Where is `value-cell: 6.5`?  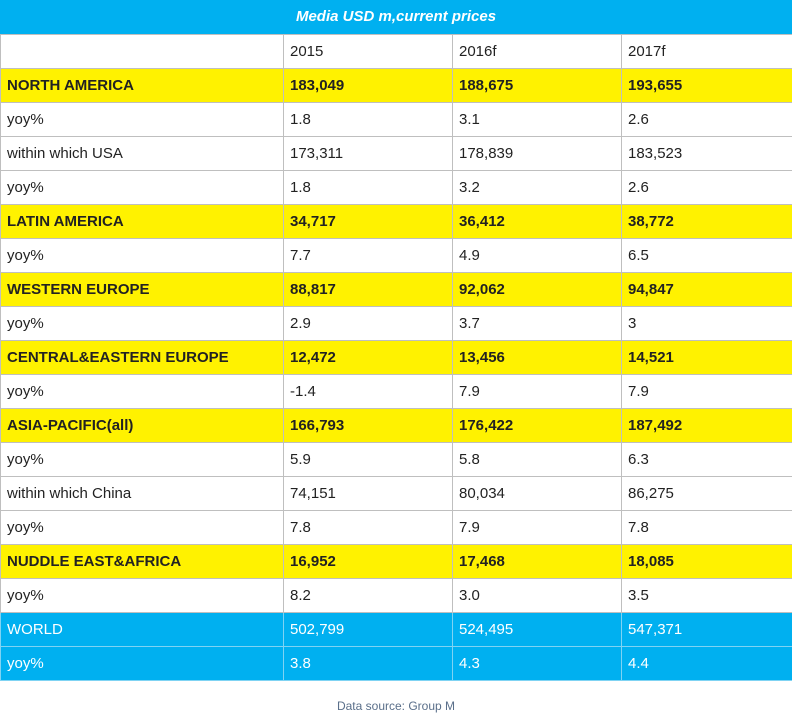 value-cell: 6.5 is located at coordinates (706, 255).